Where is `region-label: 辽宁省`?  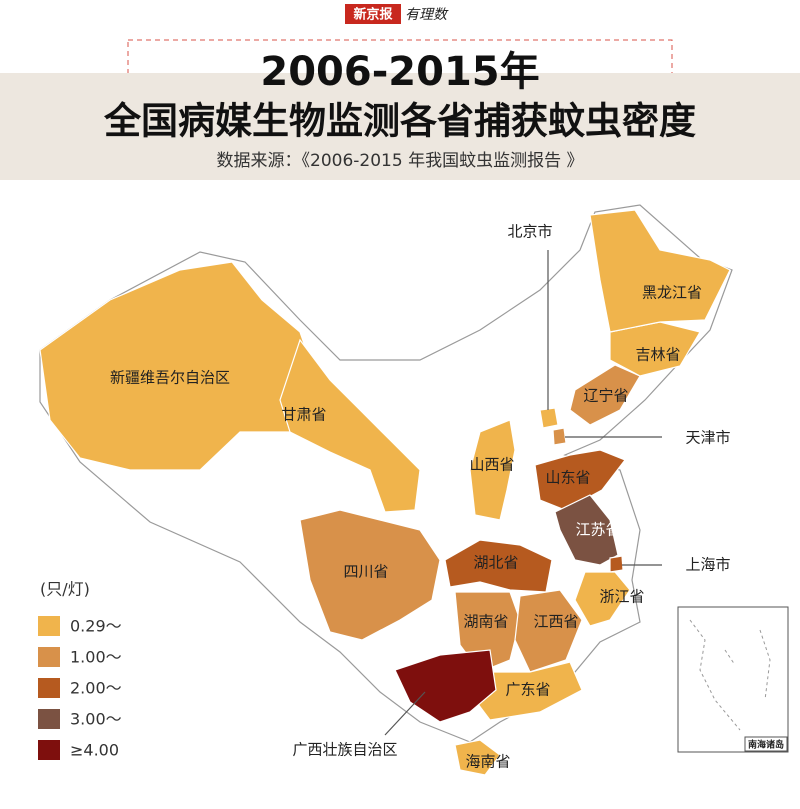 region-label: 辽宁省 is located at coordinates (605, 396).